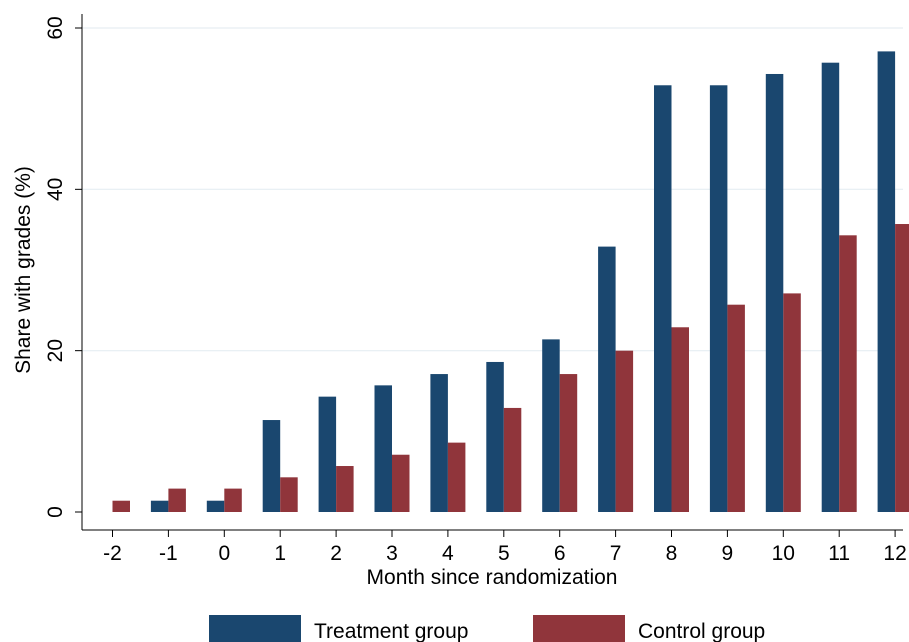 This screenshot has width=909, height=642. Describe the element at coordinates (280, 553) in the screenshot. I see `x-tick-label: 1` at that location.